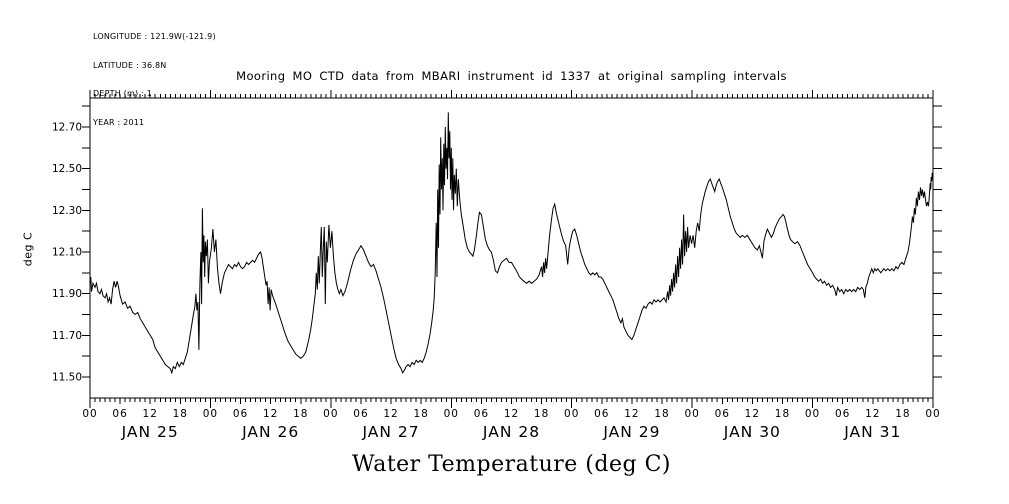  Describe the element at coordinates (390, 432) in the screenshot. I see `day-label: JAN 27` at that location.